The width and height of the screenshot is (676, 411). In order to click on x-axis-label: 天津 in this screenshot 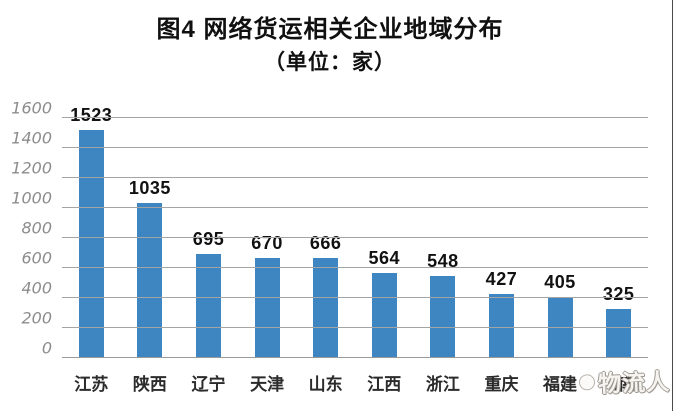, I will do `click(267, 384)`.